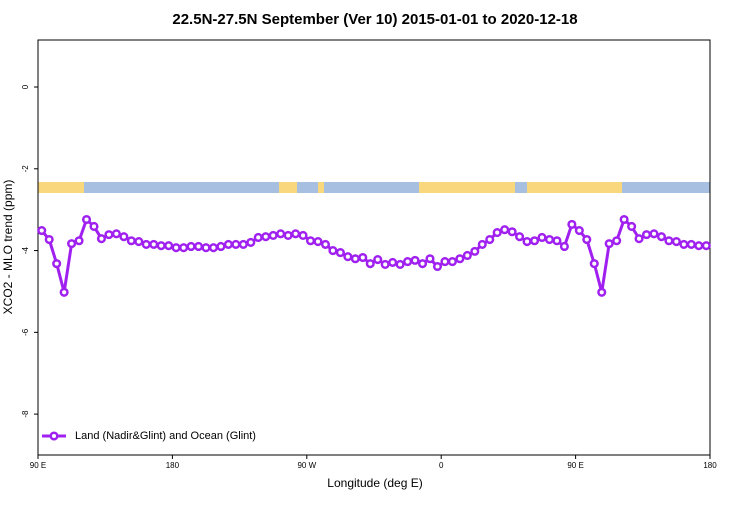 The image size is (750, 505). I want to click on ocean-band, so click(374, 187).